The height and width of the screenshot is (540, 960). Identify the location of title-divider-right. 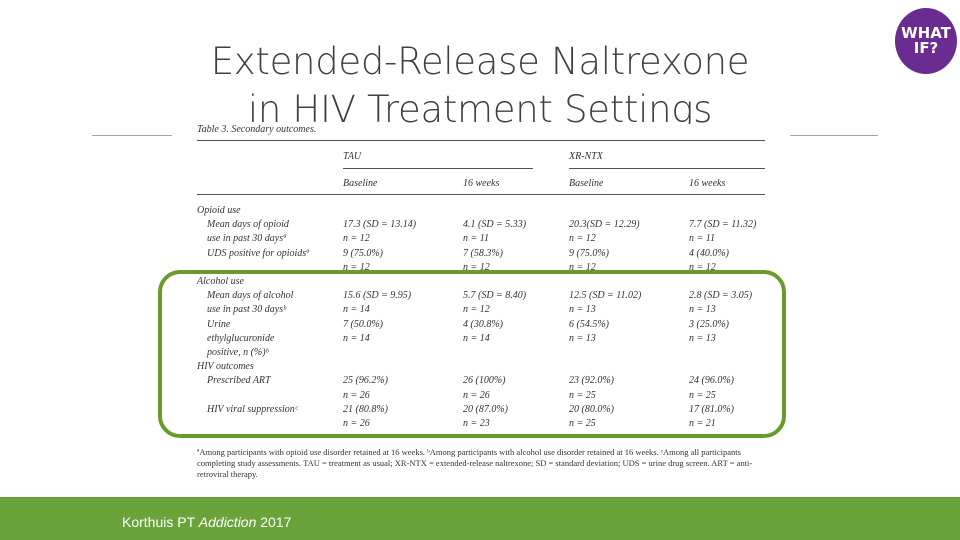
(834, 135).